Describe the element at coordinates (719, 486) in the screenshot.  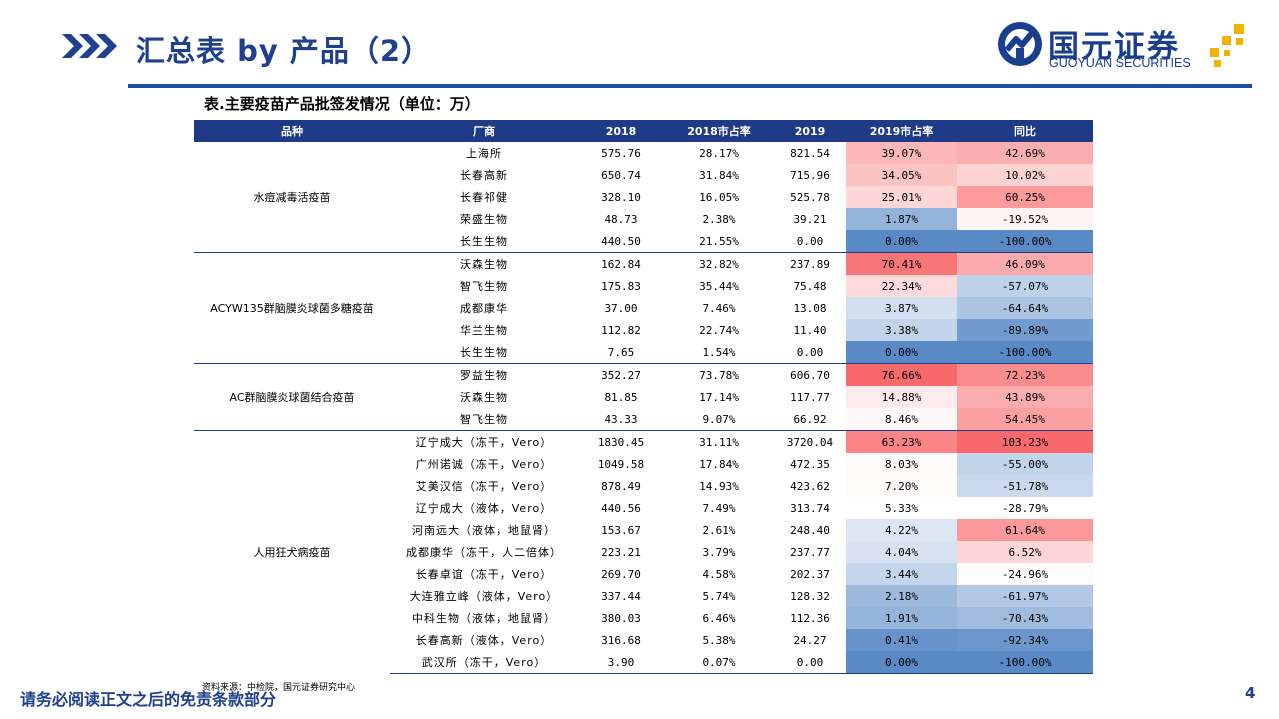
I see `s2018-cell: 14.93%` at that location.